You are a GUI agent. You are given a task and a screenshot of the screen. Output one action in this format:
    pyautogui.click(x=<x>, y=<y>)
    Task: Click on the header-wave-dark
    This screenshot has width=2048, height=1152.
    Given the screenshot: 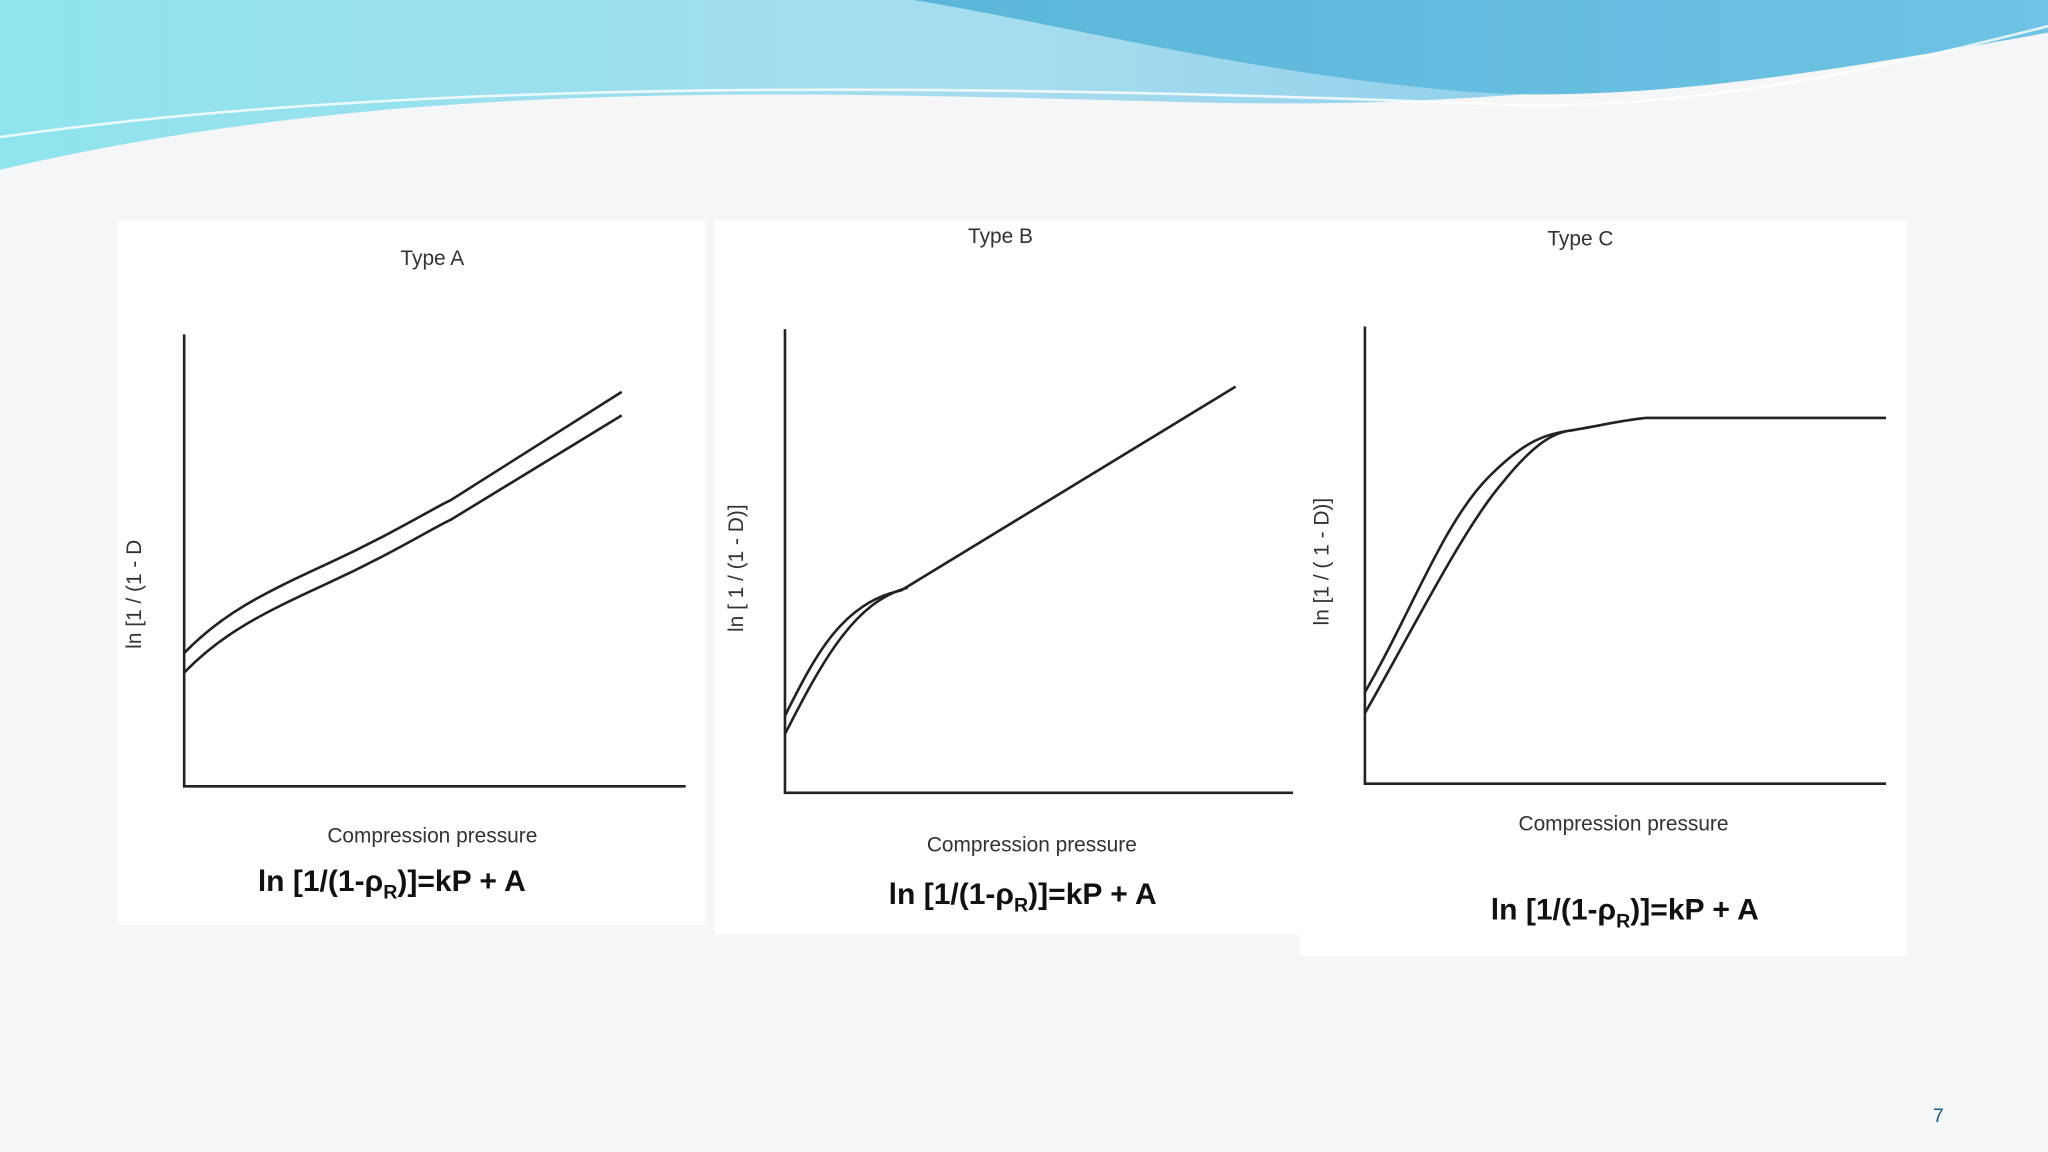 What is the action you would take?
    pyautogui.click(x=1481, y=47)
    